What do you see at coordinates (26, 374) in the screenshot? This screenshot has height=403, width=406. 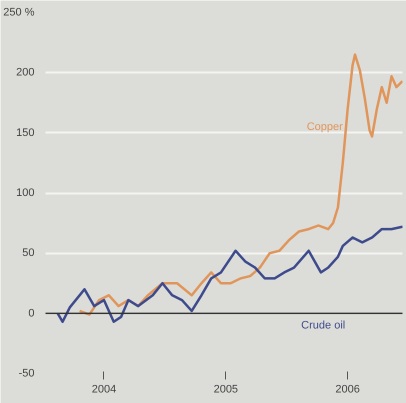 I see `y-tick-label: -50` at bounding box center [26, 374].